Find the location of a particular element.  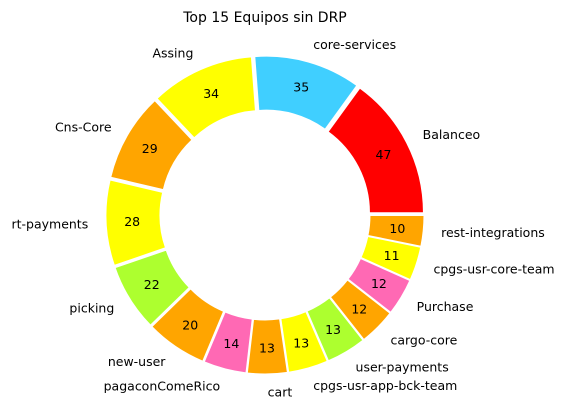

value-label-cargo-core: 12 is located at coordinates (359, 308).